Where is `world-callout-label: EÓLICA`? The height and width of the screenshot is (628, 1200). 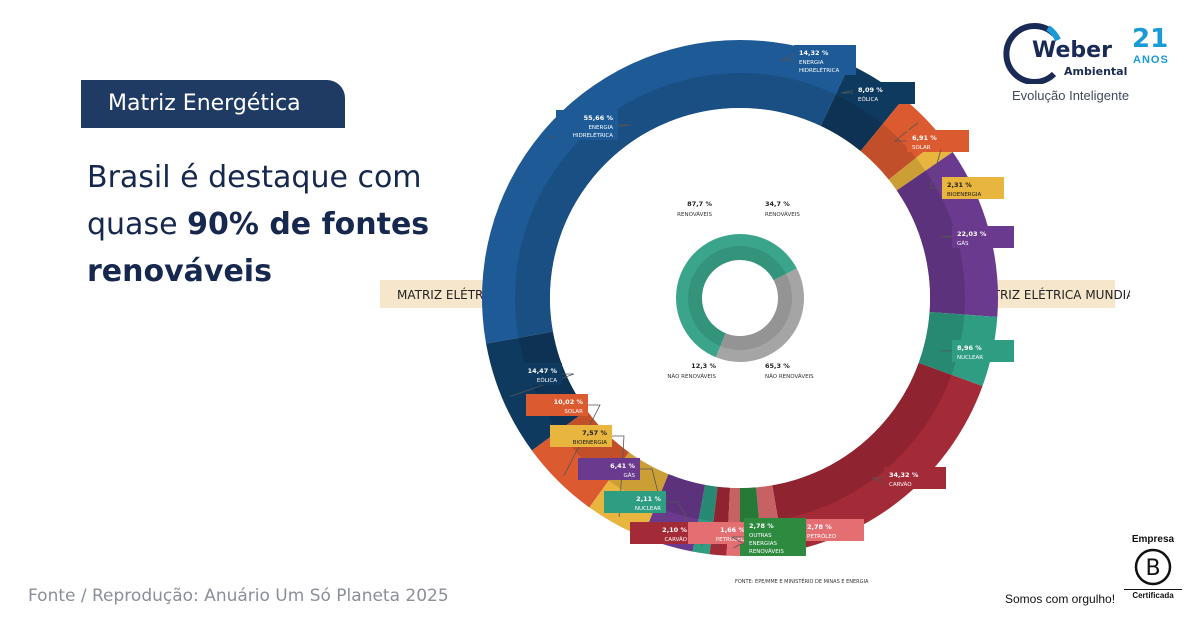
world-callout-label: EÓLICA is located at coordinates (868, 99).